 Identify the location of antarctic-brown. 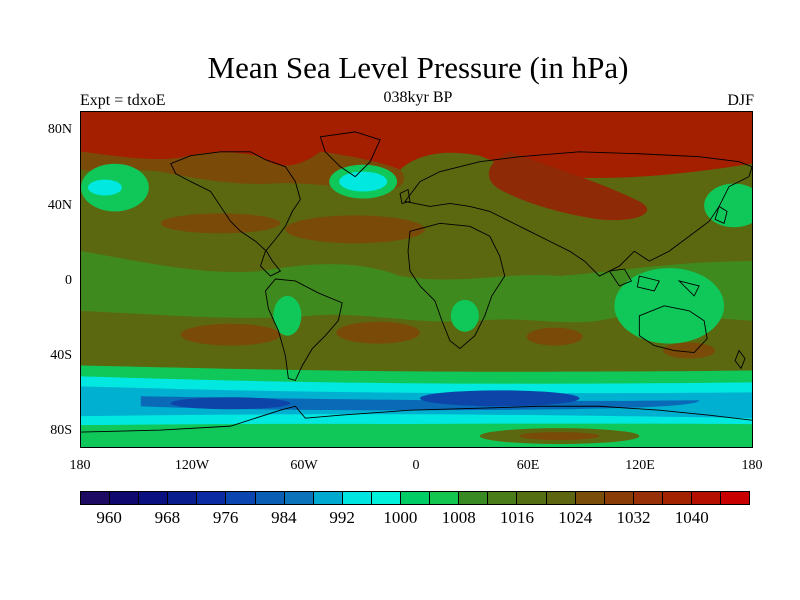
(559, 436).